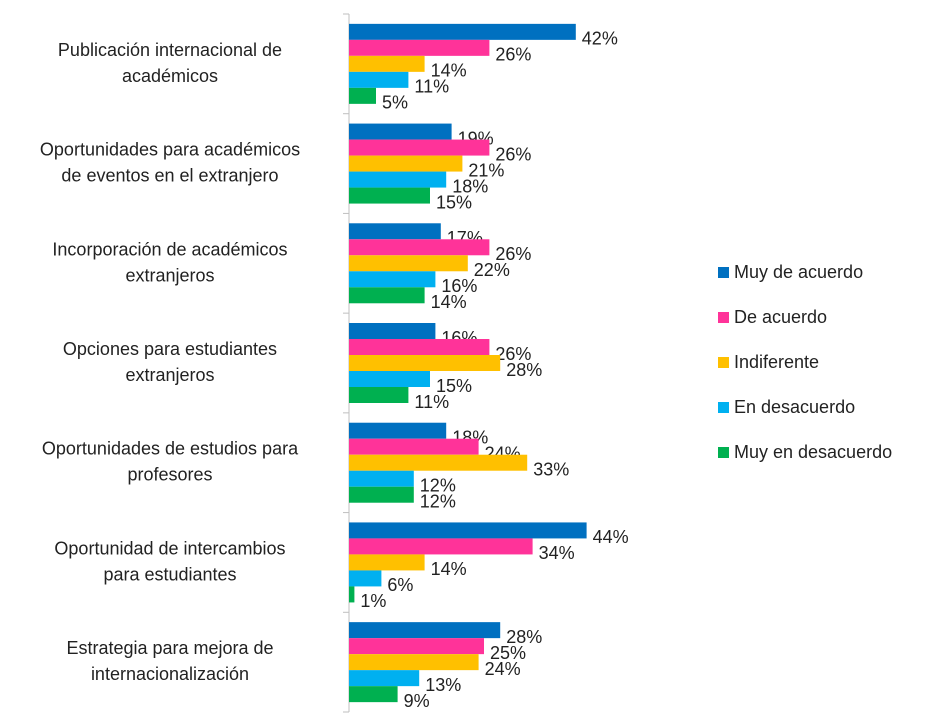 Image resolution: width=930 pixels, height=719 pixels. What do you see at coordinates (170, 461) in the screenshot?
I see `category-label: Oportunidades de estudios para profesores` at bounding box center [170, 461].